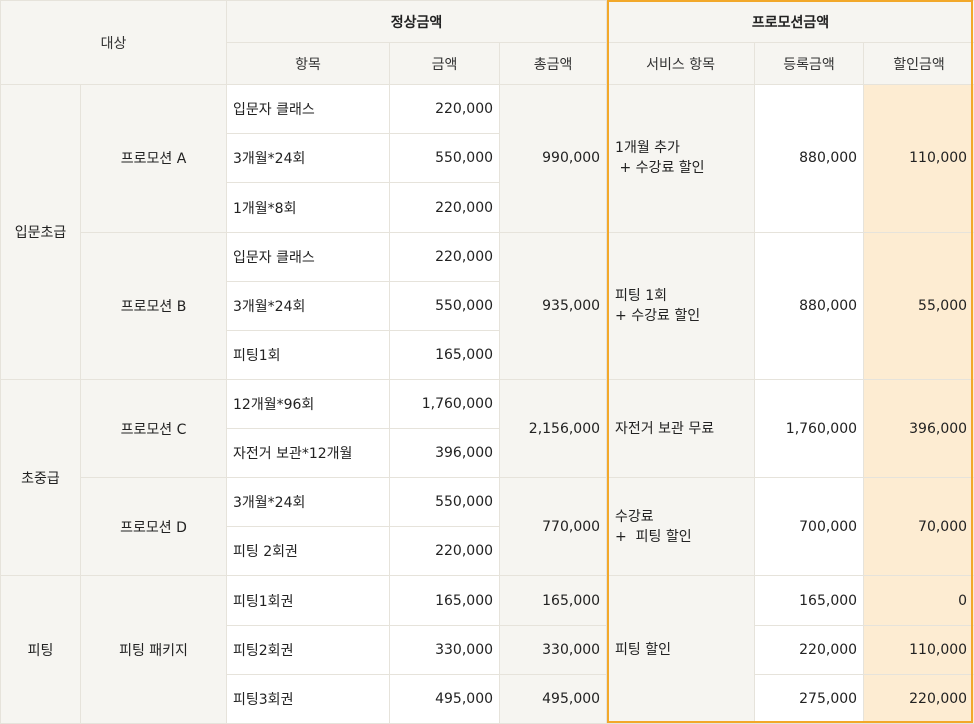 The image size is (974, 724). I want to click on fitting-service: 피팅 할인, so click(681, 649).